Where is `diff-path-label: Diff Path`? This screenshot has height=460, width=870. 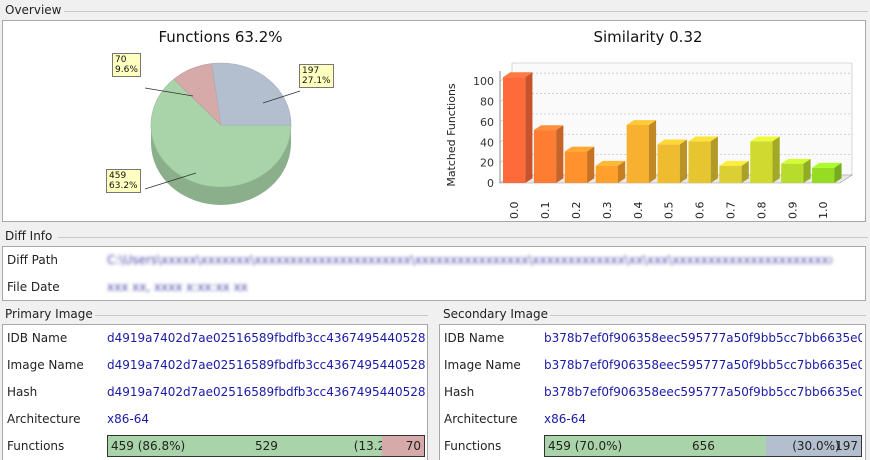 diff-path-label: Diff Path is located at coordinates (32, 260).